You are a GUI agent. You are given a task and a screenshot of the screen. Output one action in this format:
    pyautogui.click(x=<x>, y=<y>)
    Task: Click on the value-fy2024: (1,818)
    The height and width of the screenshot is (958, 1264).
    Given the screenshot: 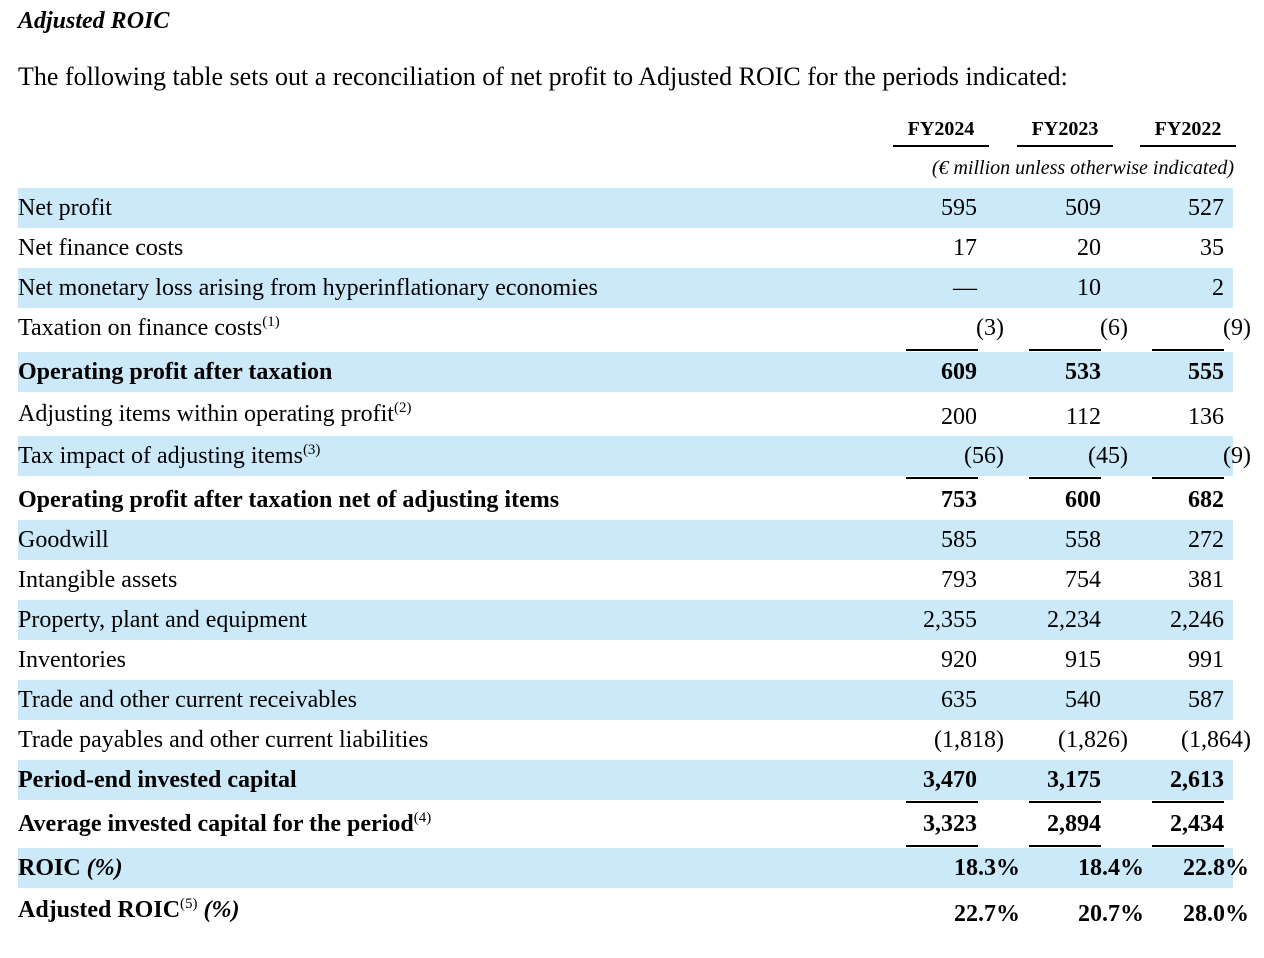 What is the action you would take?
    pyautogui.click(x=969, y=740)
    